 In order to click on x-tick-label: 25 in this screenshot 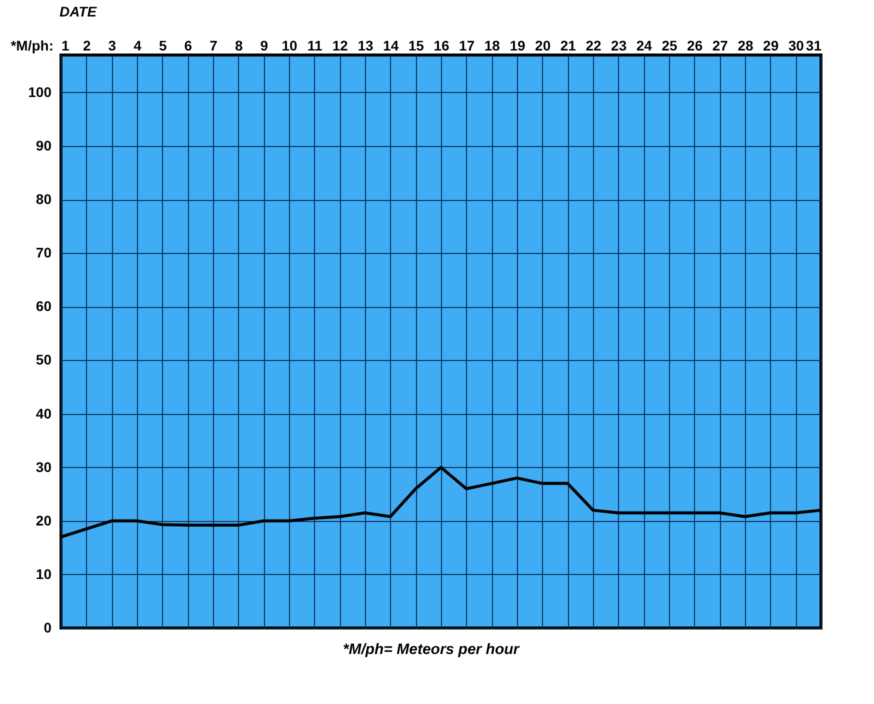, I will do `click(670, 46)`.